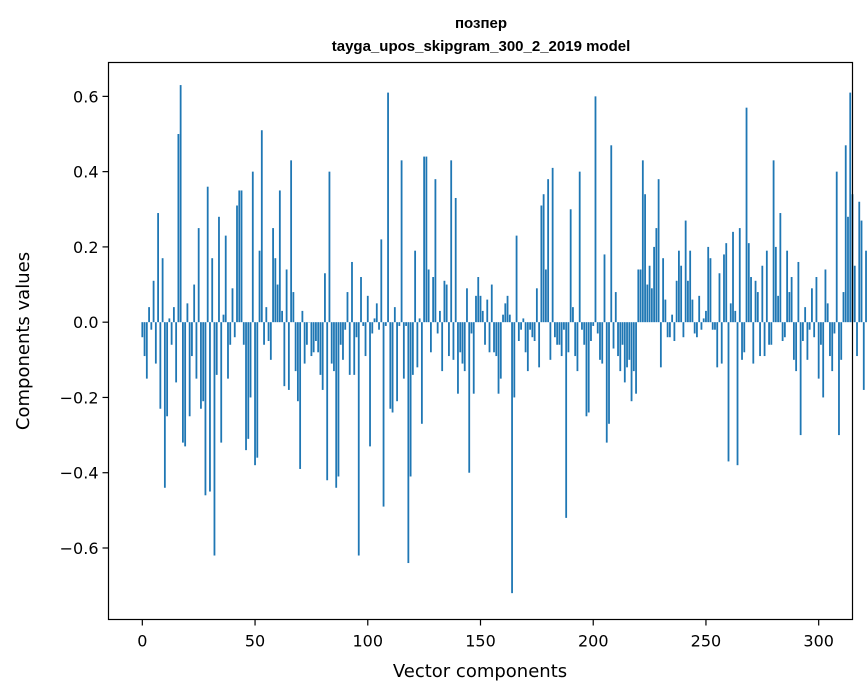 Image resolution: width=867 pixels, height=696 pixels. I want to click on chart-subtitle: tayga_upos_skipgram_300_2_2019 model, so click(481, 46).